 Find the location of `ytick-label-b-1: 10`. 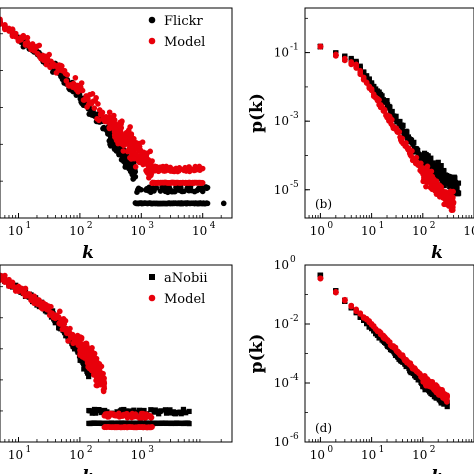

ytick-label-b-1: 10 is located at coordinates (281, 121).